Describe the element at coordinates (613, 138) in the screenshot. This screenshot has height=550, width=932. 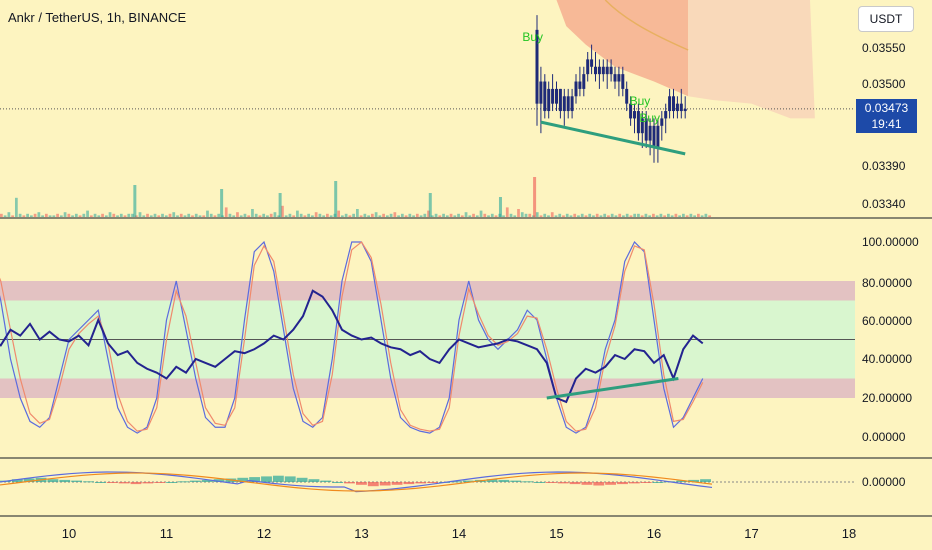
I see `support-trendline` at that location.